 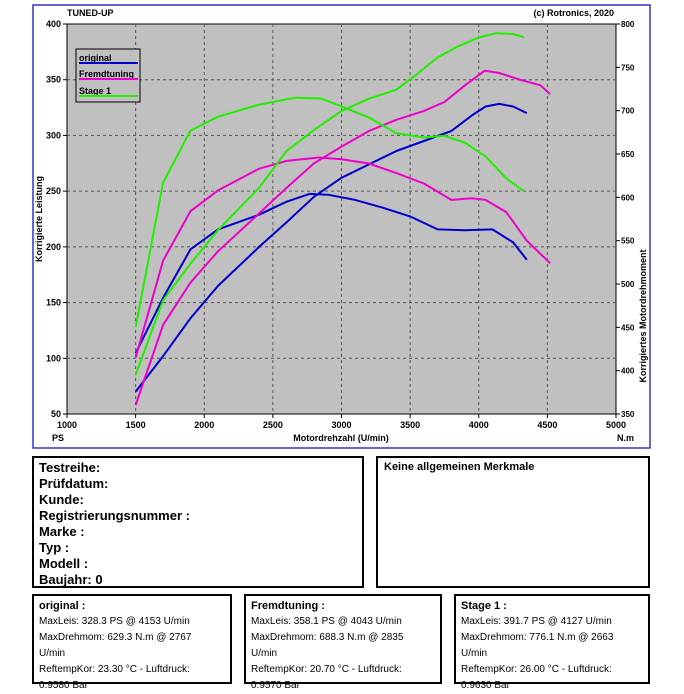 I want to click on run-name: Stage 1 :, so click(x=484, y=606).